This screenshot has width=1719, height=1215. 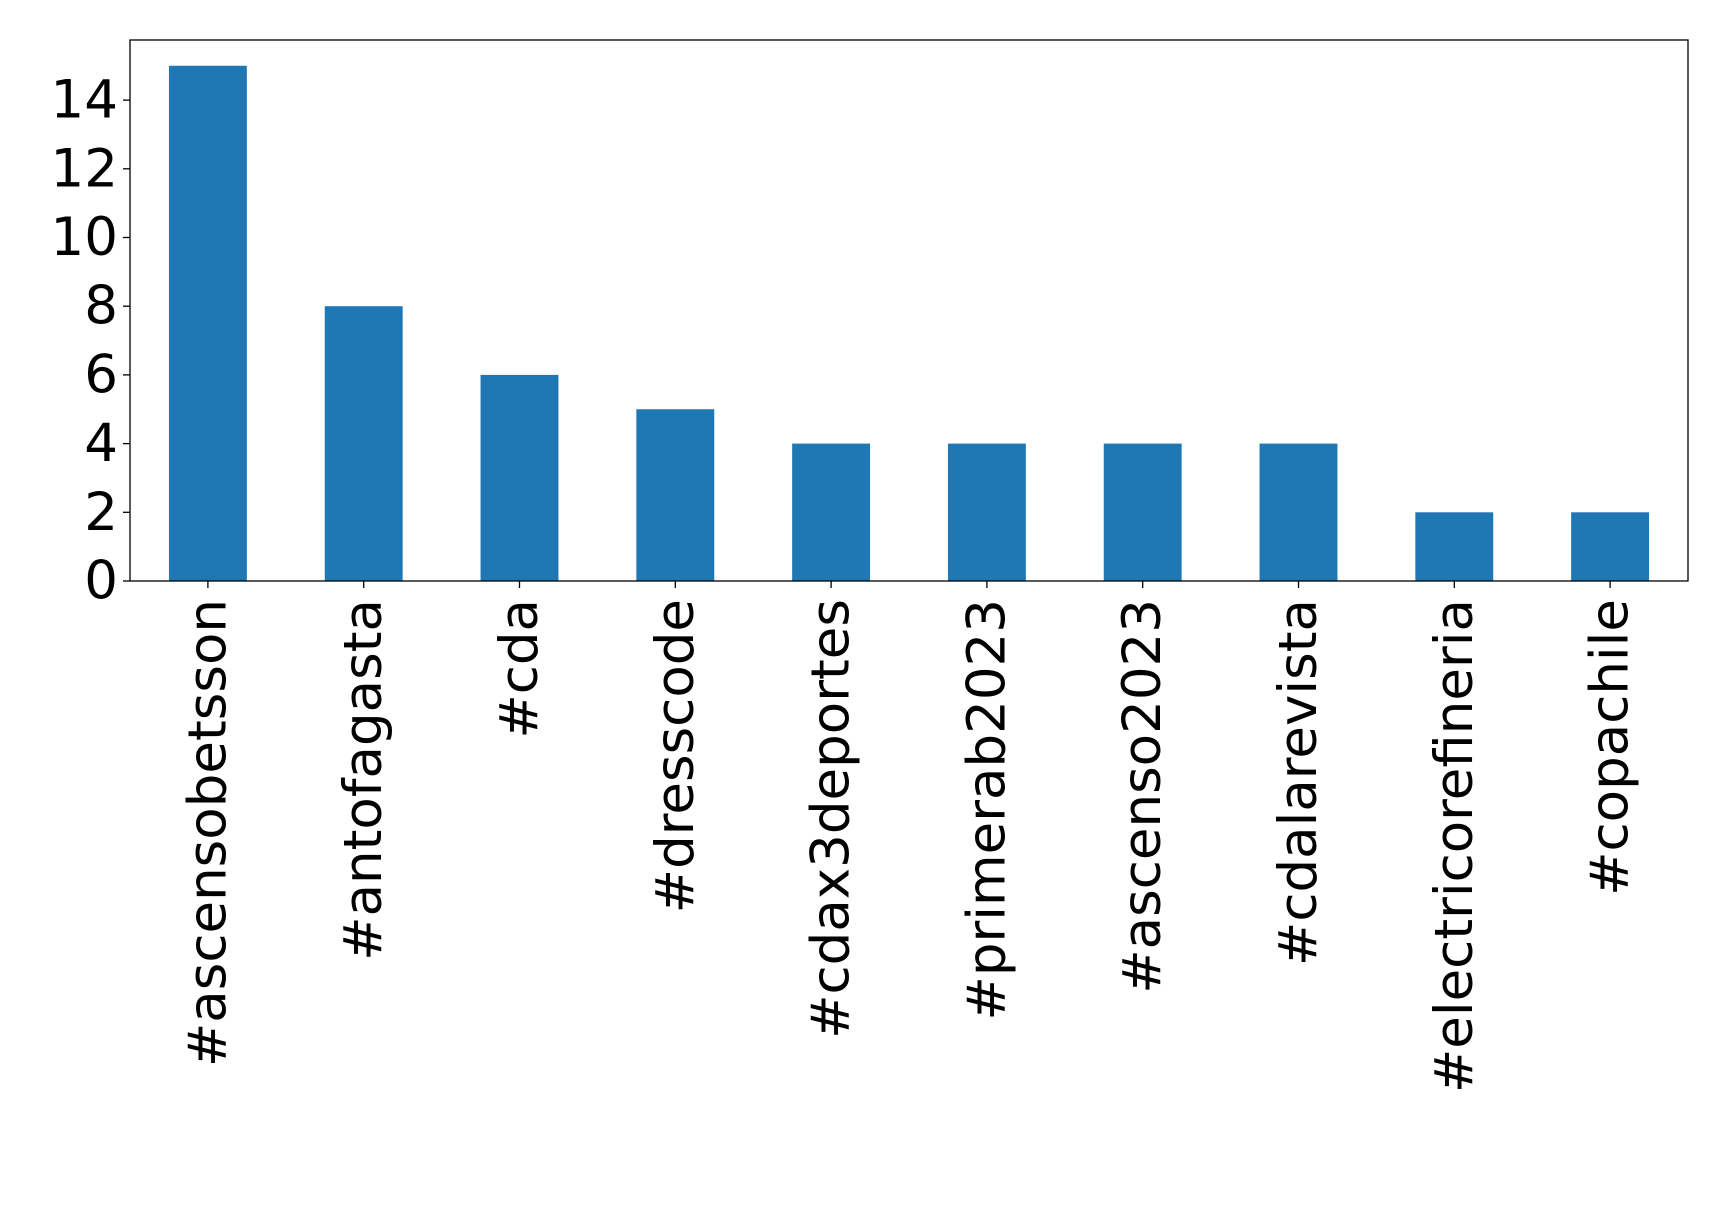 What do you see at coordinates (1142, 796) in the screenshot?
I see `x-tick-label: #ascenso2023` at bounding box center [1142, 796].